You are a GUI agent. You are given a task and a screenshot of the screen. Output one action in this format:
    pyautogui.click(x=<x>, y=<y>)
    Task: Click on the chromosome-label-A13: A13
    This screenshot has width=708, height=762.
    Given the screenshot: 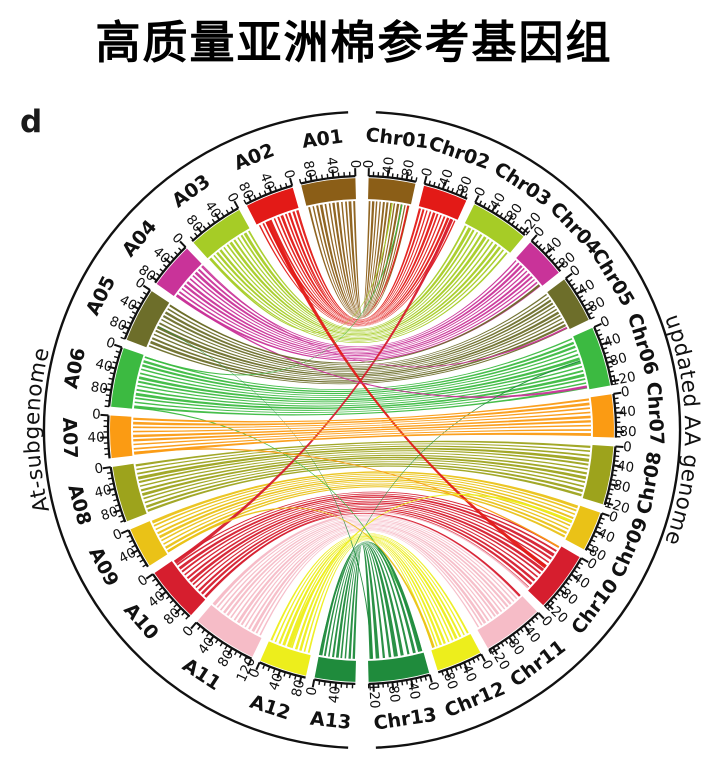 What is the action you would take?
    pyautogui.click(x=330, y=721)
    